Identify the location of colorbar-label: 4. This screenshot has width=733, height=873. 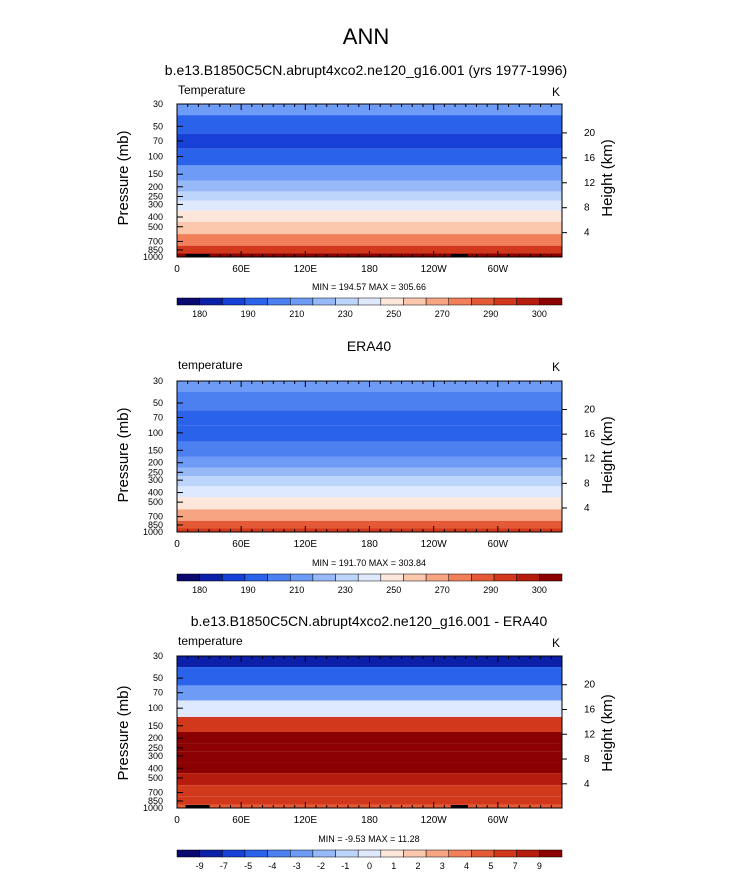
(466, 866).